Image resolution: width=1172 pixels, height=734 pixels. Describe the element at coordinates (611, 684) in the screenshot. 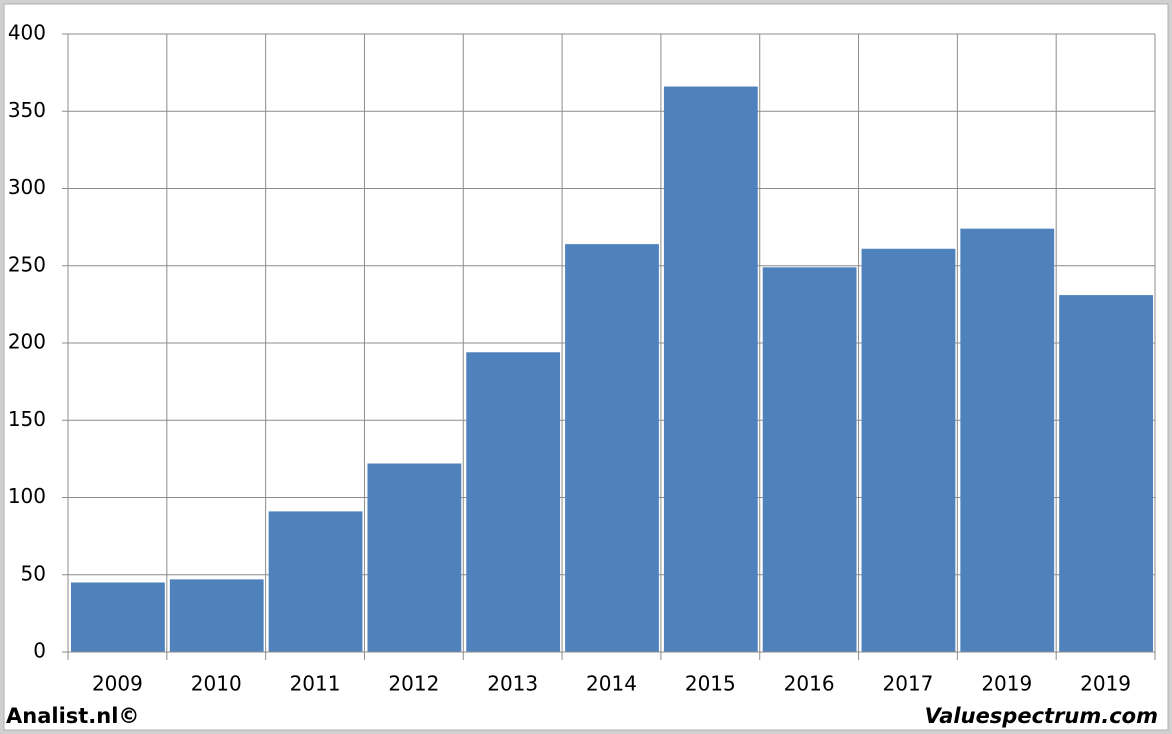

I see `x-tick-label: 2014` at that location.